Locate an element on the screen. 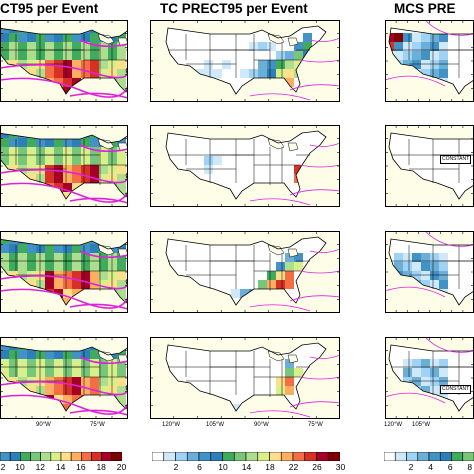 The width and height of the screenshot is (474, 474). land-area is located at coordinates (246, 165).